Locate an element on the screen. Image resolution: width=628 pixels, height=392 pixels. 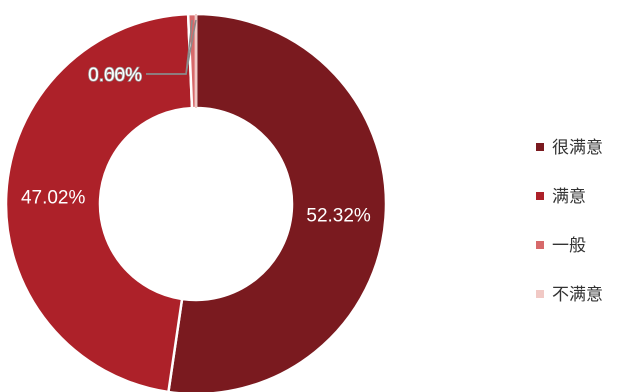
legend-label-2: 一般 is located at coordinates (569, 246).